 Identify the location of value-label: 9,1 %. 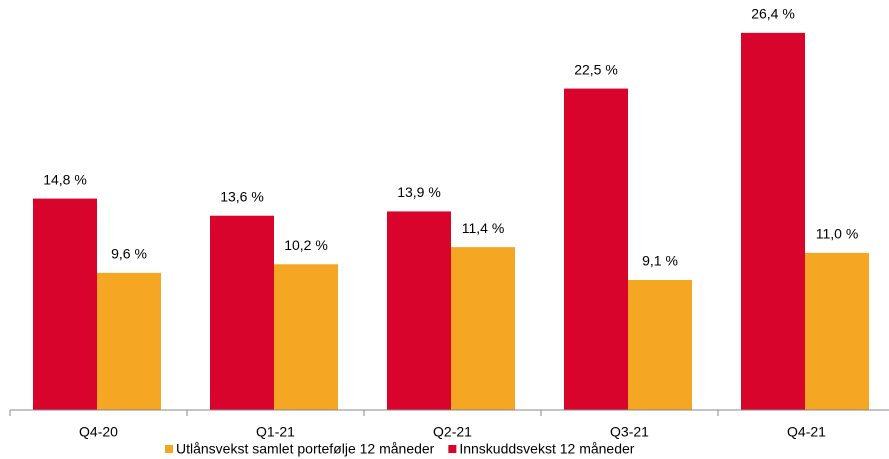
(660, 261).